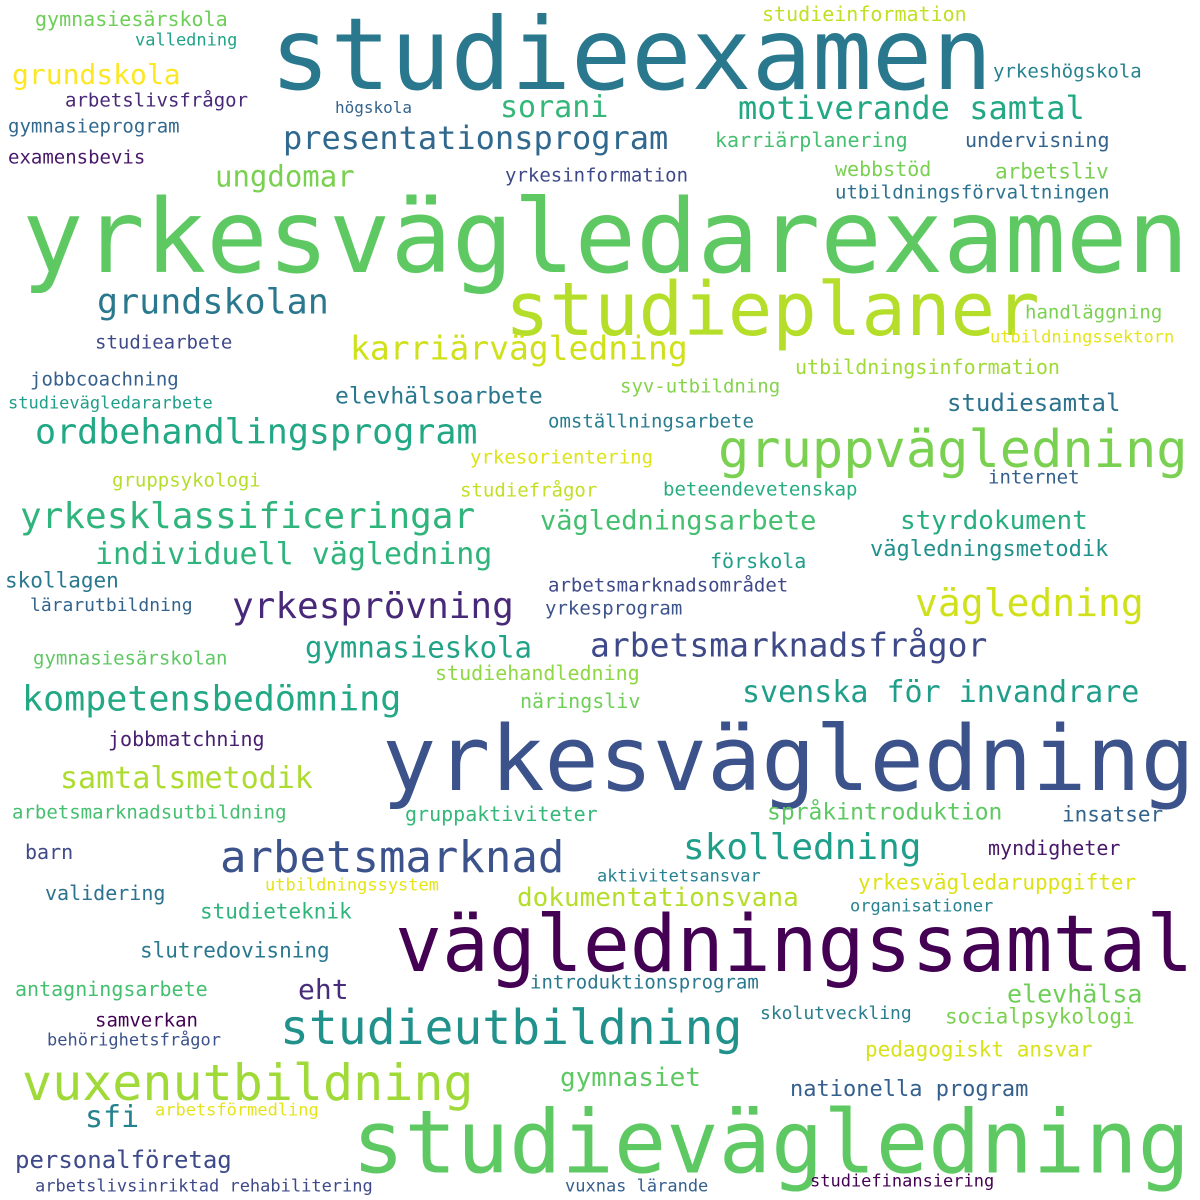  Describe the element at coordinates (630, 1078) in the screenshot. I see `word: gymnasiet` at that location.